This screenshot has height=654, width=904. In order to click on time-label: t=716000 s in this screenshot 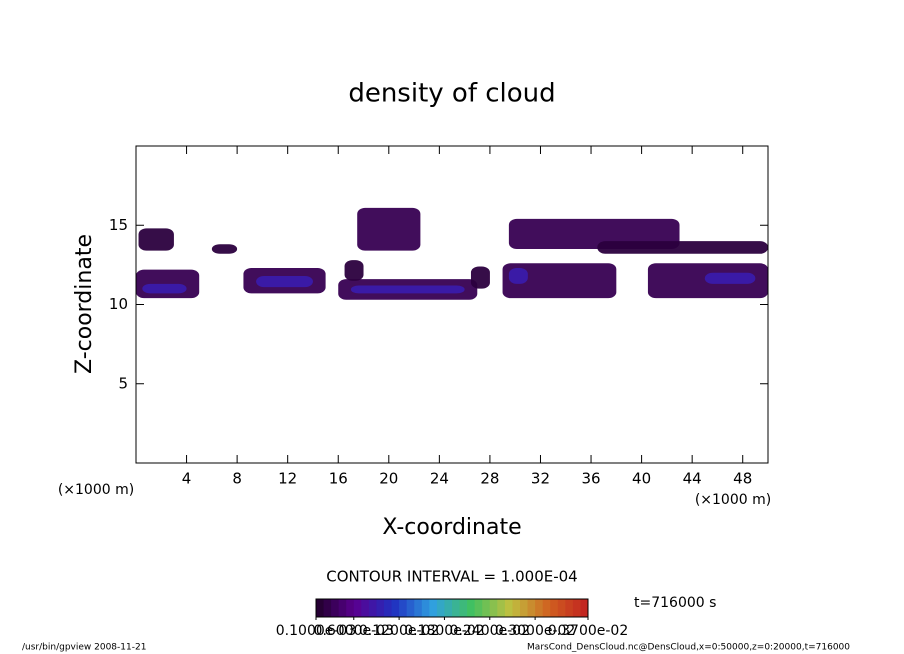, I will do `click(675, 603)`.